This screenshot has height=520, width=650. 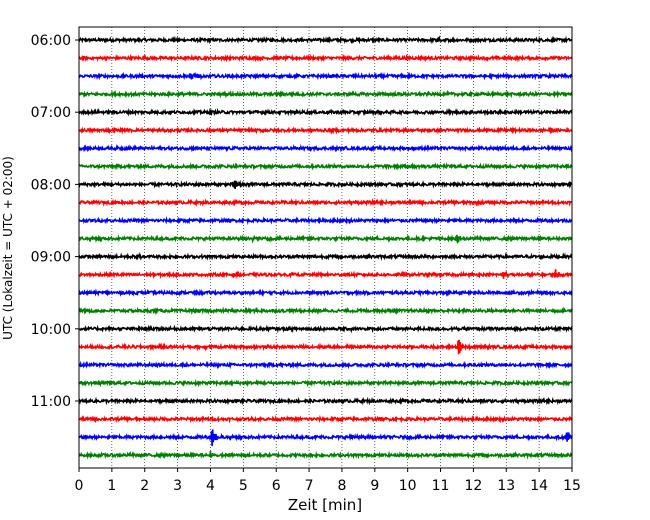 I want to click on x-tick-label-6: 6, so click(x=276, y=486).